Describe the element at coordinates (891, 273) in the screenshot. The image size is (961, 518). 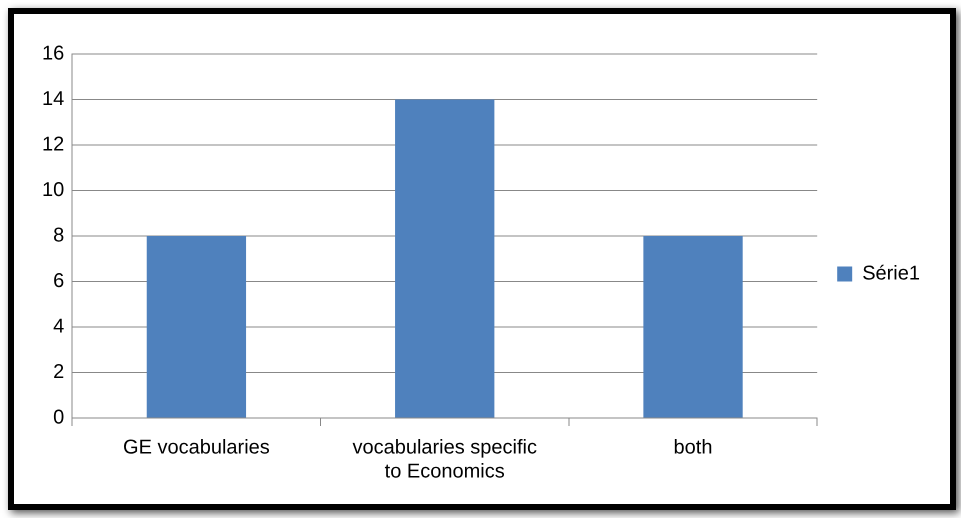
I see `legend-label: Série1` at that location.